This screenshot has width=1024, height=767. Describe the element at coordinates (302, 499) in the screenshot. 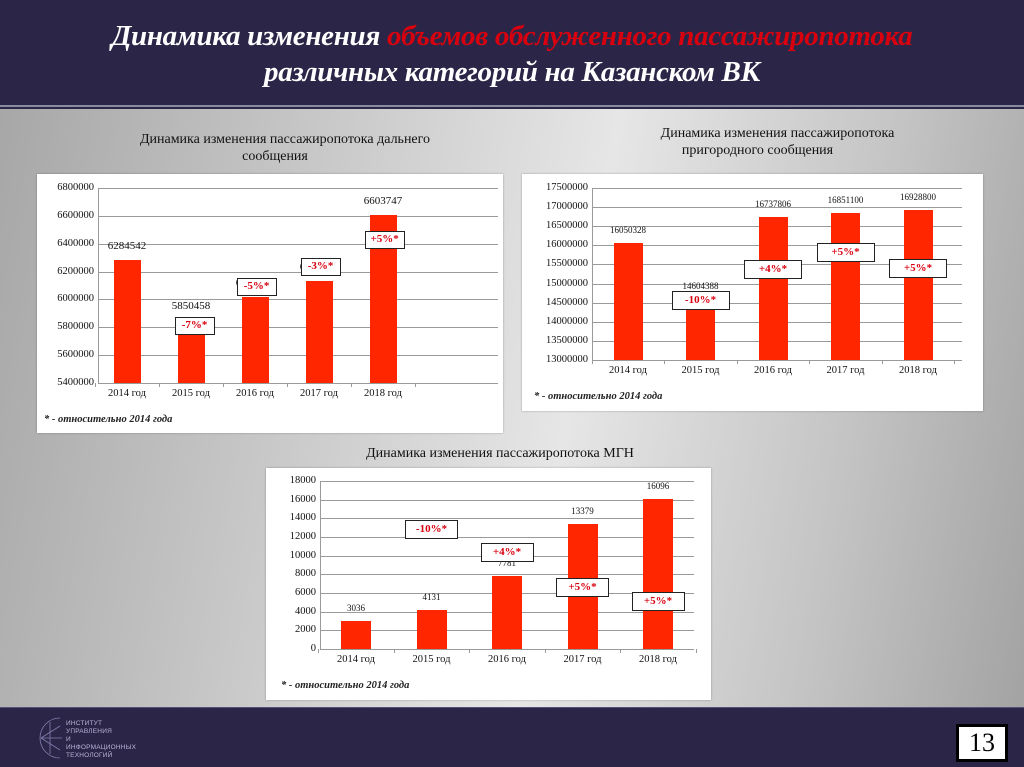

I see `y-tick-label: 16000` at that location.